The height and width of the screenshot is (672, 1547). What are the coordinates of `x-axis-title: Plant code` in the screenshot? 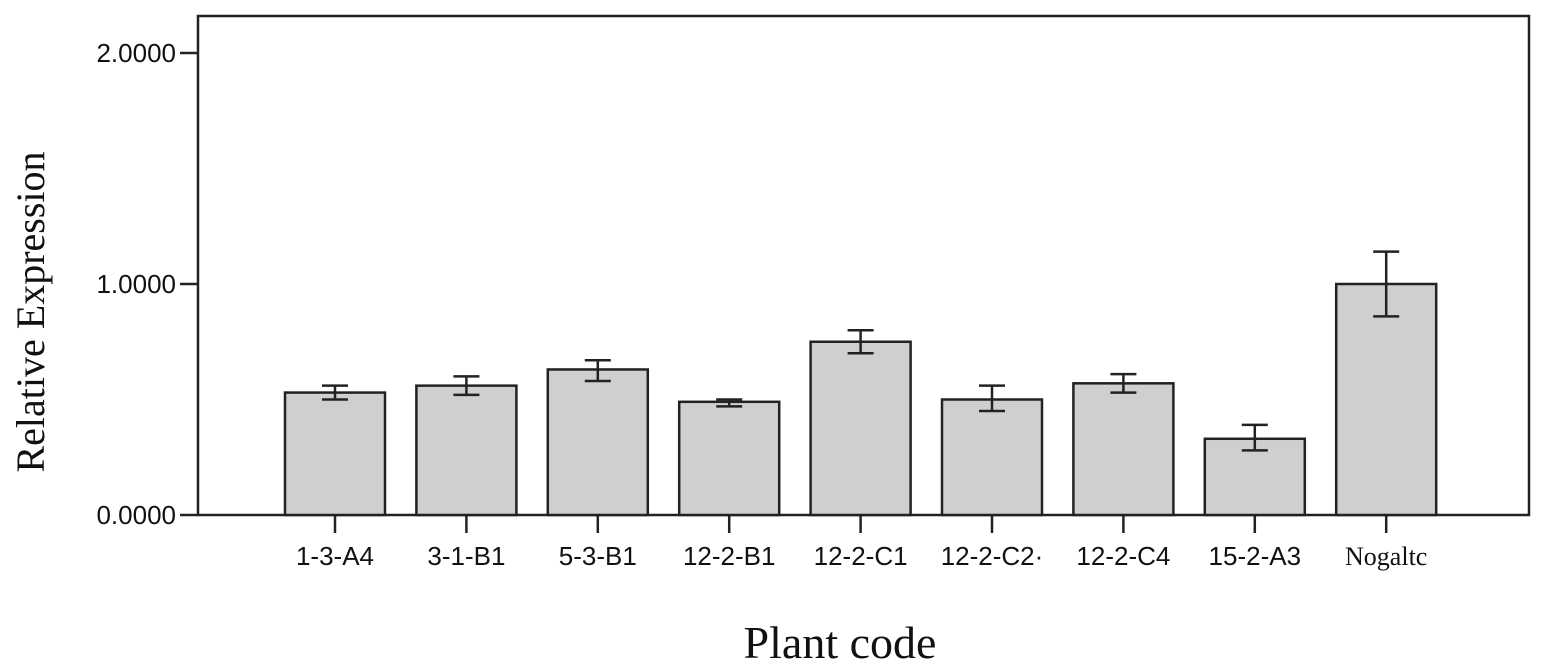 It's located at (840, 642).